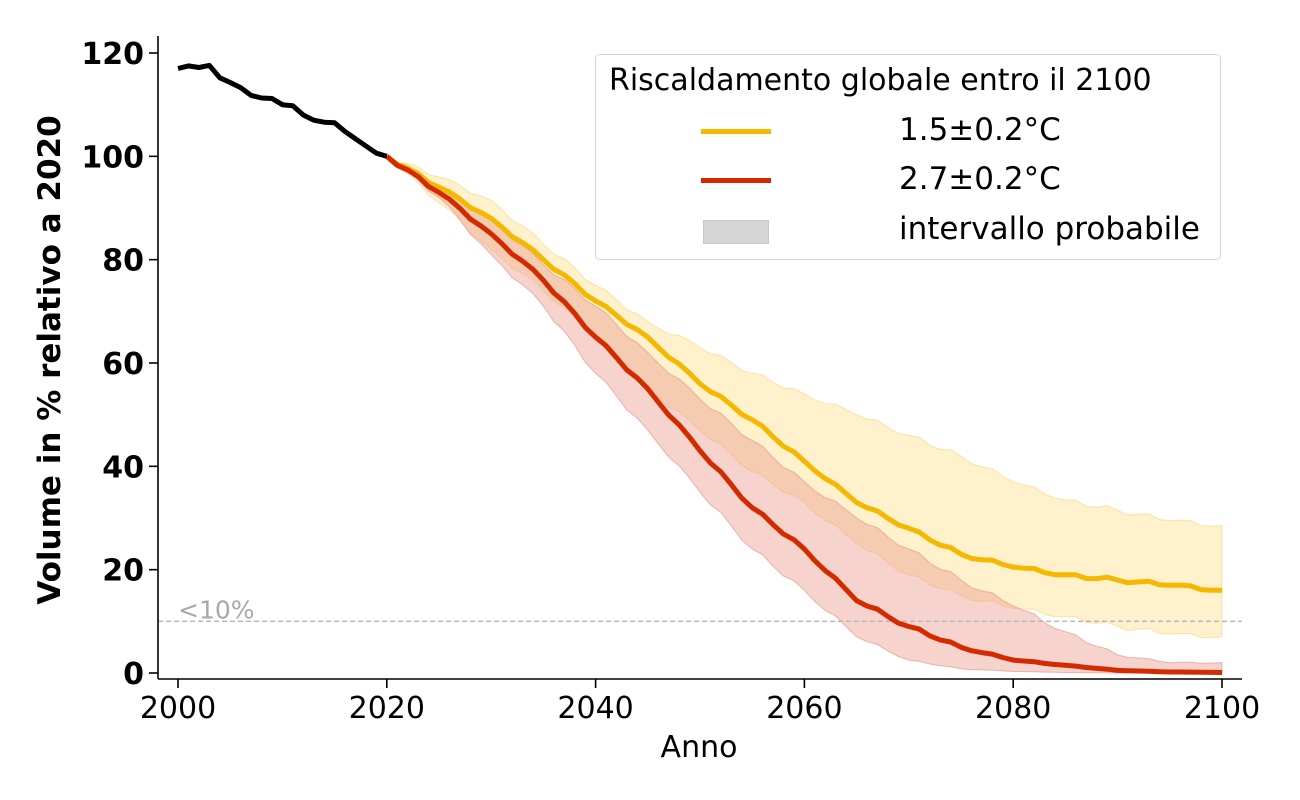 The image size is (1300, 800). I want to click on legend-label-1-5c: 1.5±0.2°C, so click(980, 130).